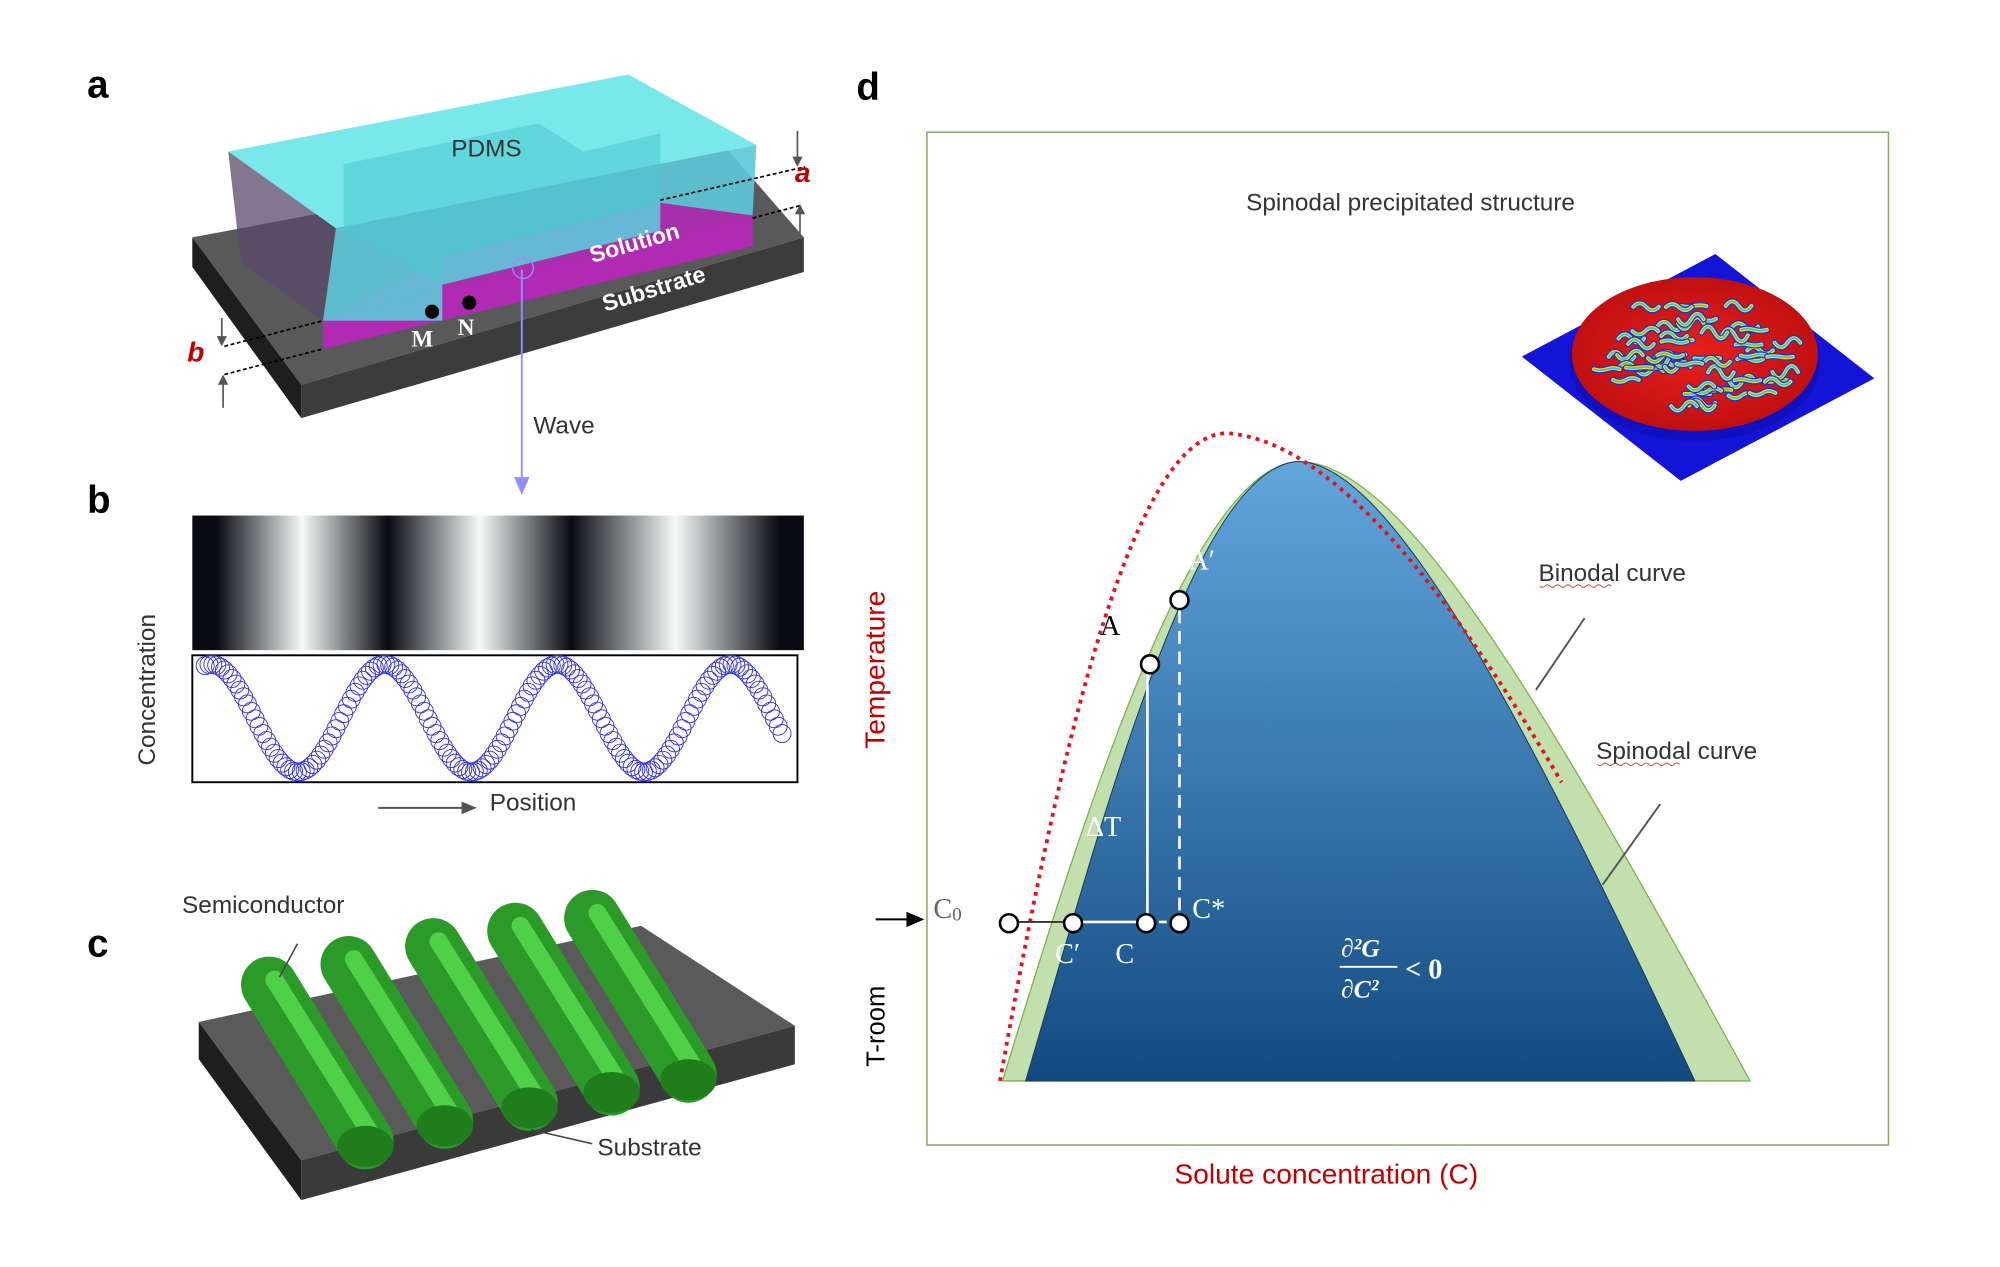 This screenshot has width=2000, height=1267. What do you see at coordinates (877, 1026) in the screenshot?
I see `t-room-label: T-room` at bounding box center [877, 1026].